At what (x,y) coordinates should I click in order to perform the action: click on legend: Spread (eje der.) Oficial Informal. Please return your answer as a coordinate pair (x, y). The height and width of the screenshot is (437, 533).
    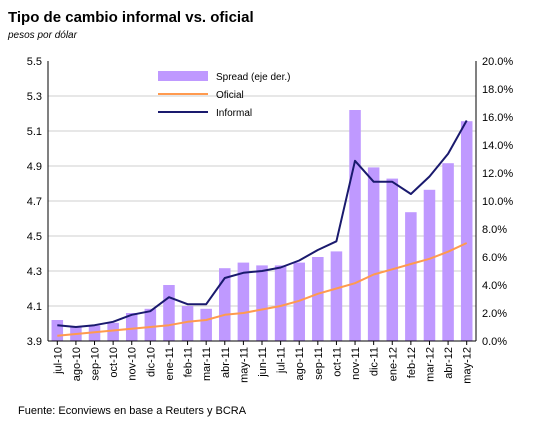
    Looking at the image, I should click on (224, 95).